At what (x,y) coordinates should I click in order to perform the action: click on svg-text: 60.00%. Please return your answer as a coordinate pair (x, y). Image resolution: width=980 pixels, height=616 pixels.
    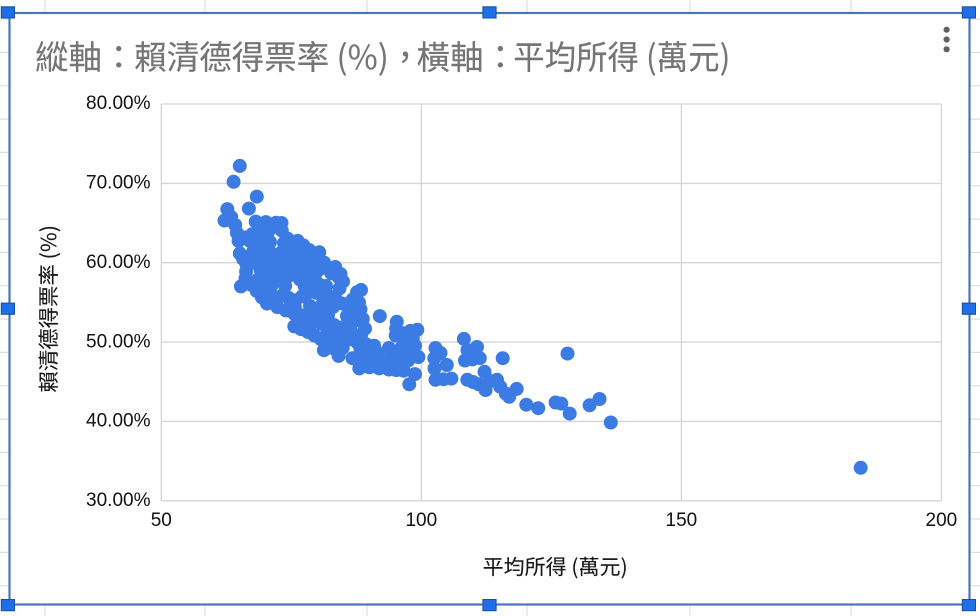
    Looking at the image, I should click on (118, 262).